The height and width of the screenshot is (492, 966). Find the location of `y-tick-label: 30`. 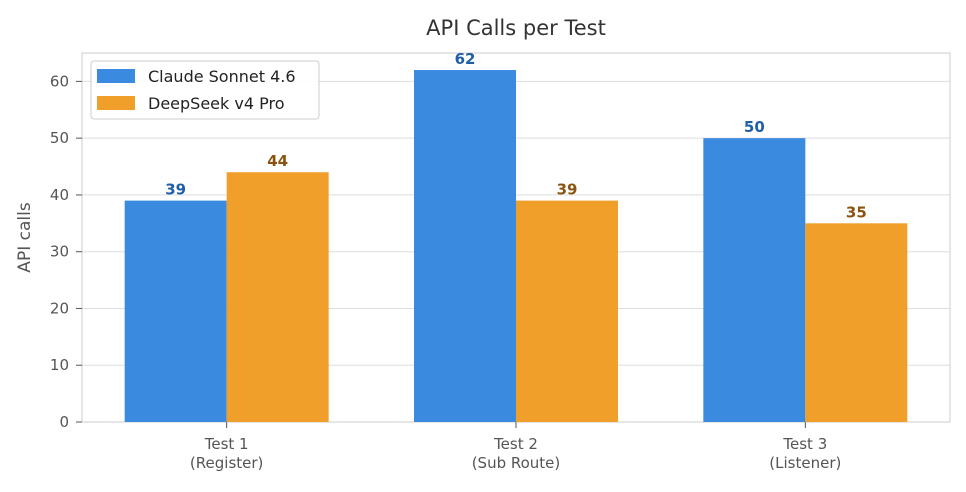

y-tick-label: 30 is located at coordinates (59, 252).